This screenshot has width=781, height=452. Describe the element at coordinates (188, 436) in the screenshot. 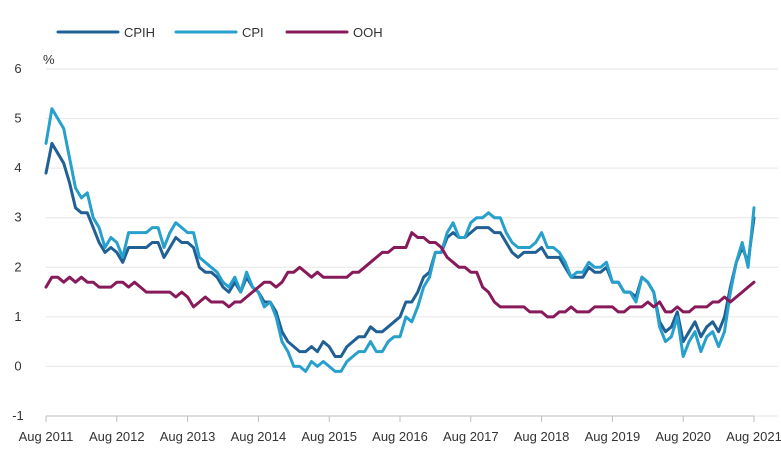

I see `x-tick-label: Aug 2013` at that location.